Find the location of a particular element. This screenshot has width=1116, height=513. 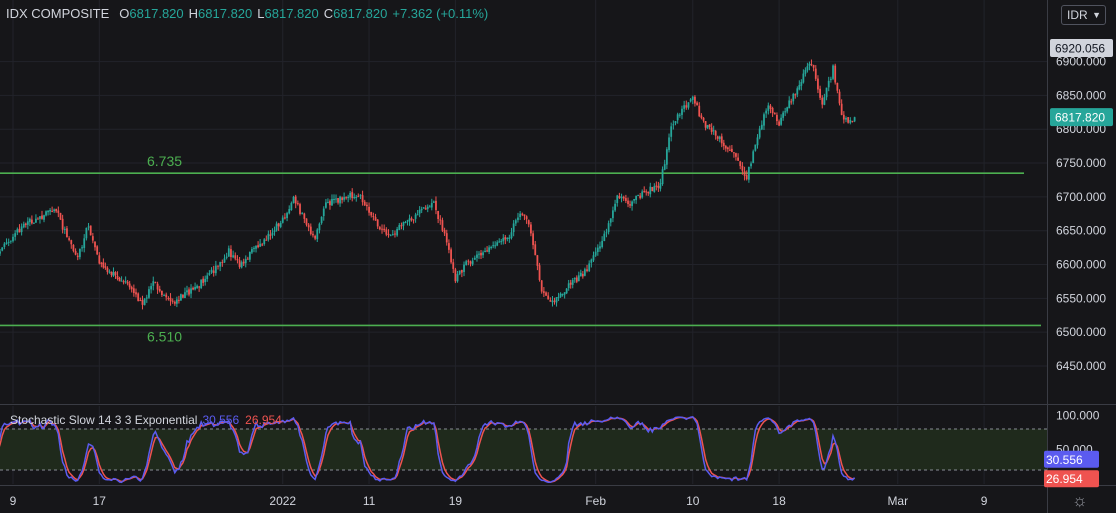

stoch-d-line is located at coordinates (427, 449).